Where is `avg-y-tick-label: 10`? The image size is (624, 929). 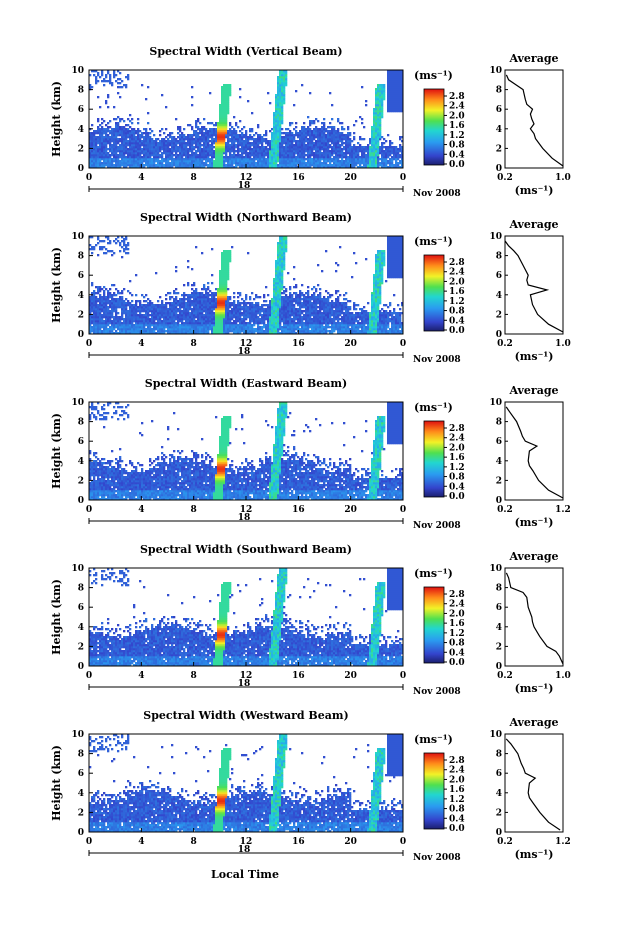
avg-y-tick-label: 10 is located at coordinates (495, 71).